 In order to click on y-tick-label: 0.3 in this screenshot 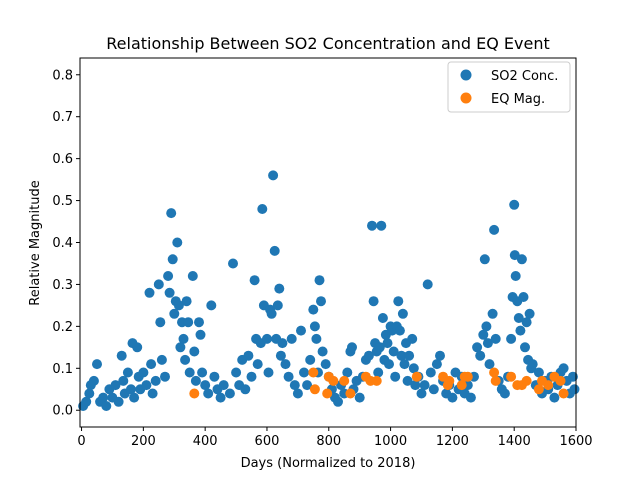, I will do `click(62, 285)`.